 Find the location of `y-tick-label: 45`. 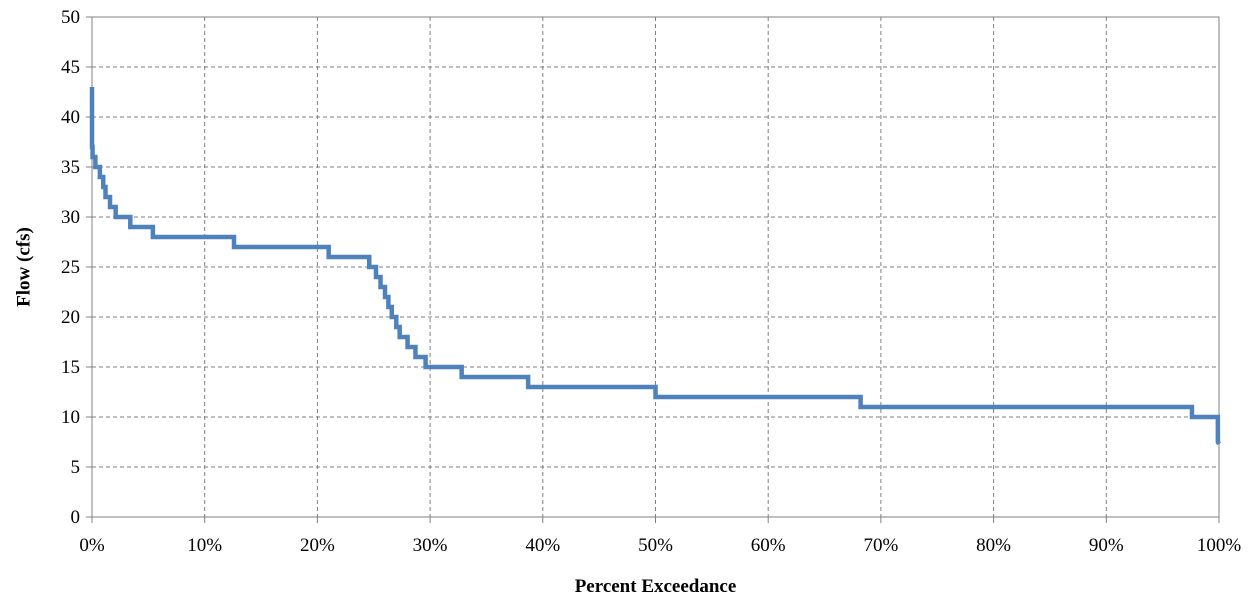

y-tick-label: 45 is located at coordinates (70, 67).